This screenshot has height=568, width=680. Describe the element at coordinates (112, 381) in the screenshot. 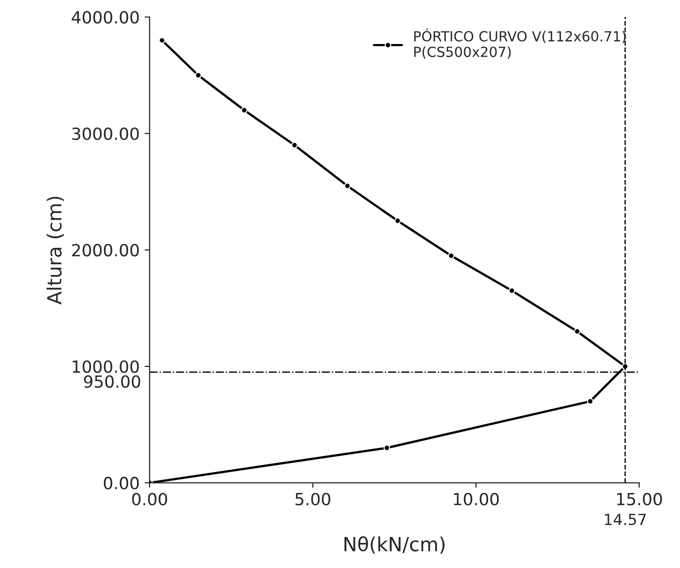

I see `ref-line-label: 950.00` at that location.